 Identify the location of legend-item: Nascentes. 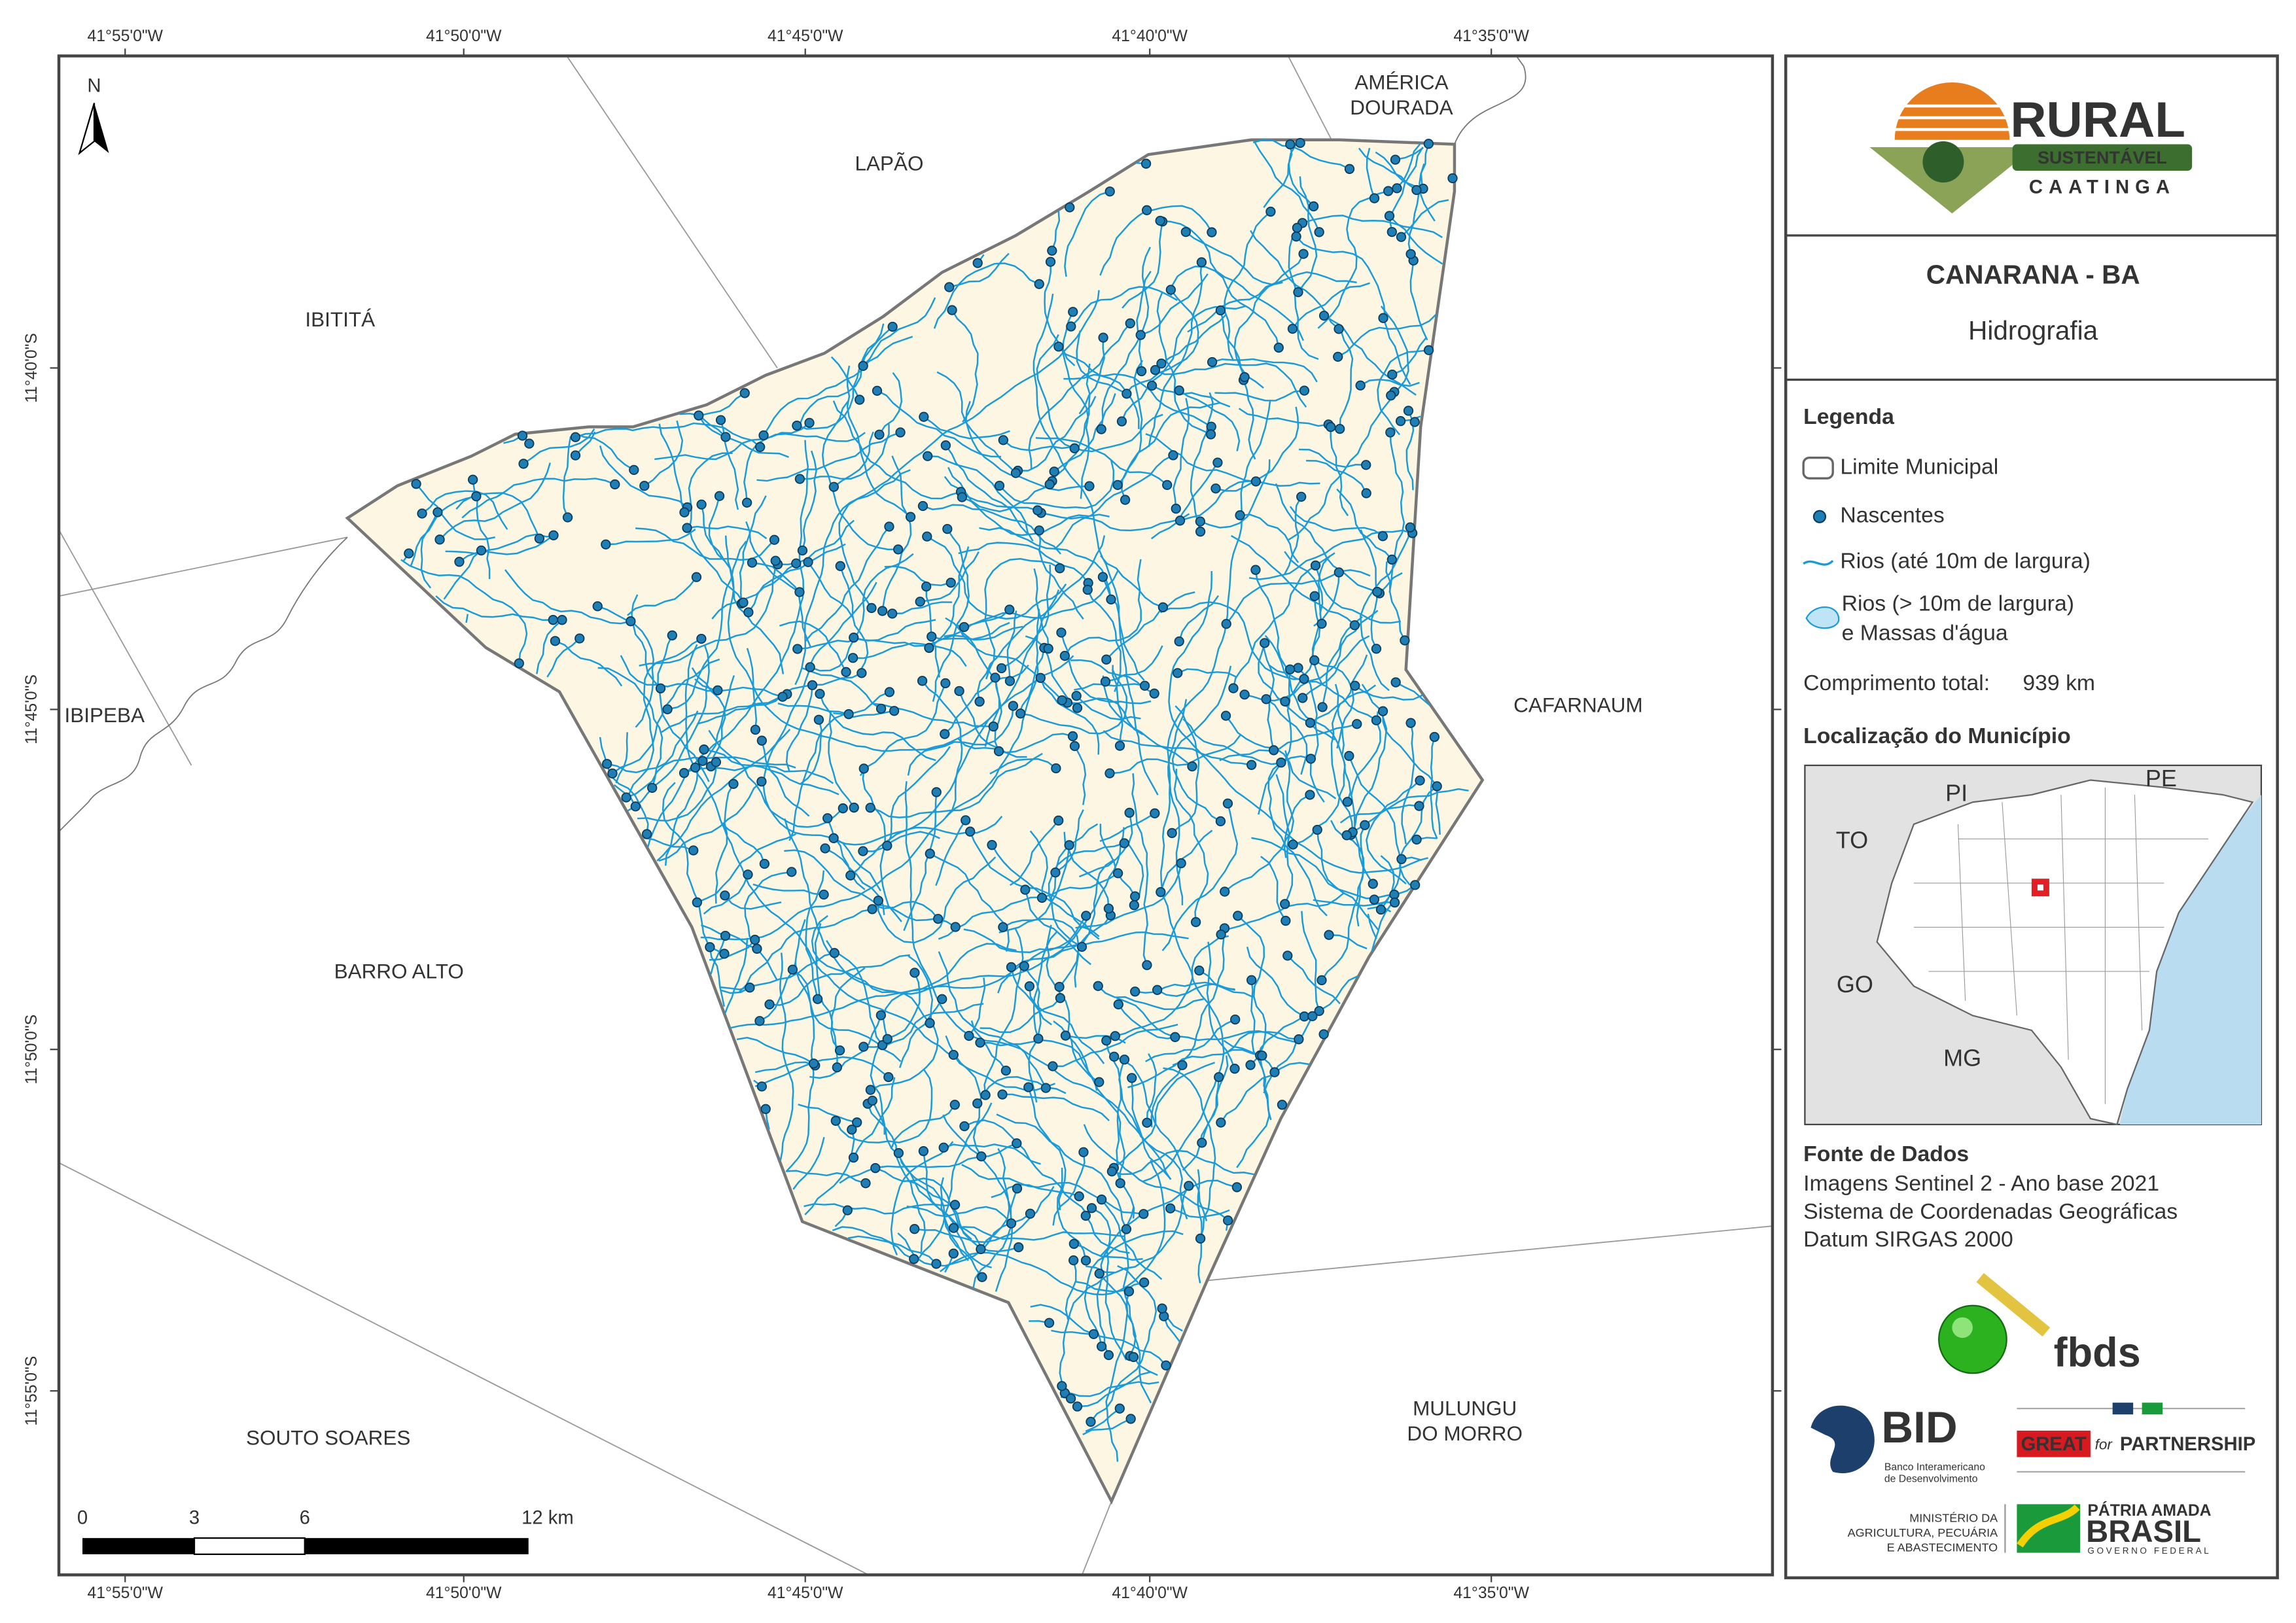
(1892, 515).